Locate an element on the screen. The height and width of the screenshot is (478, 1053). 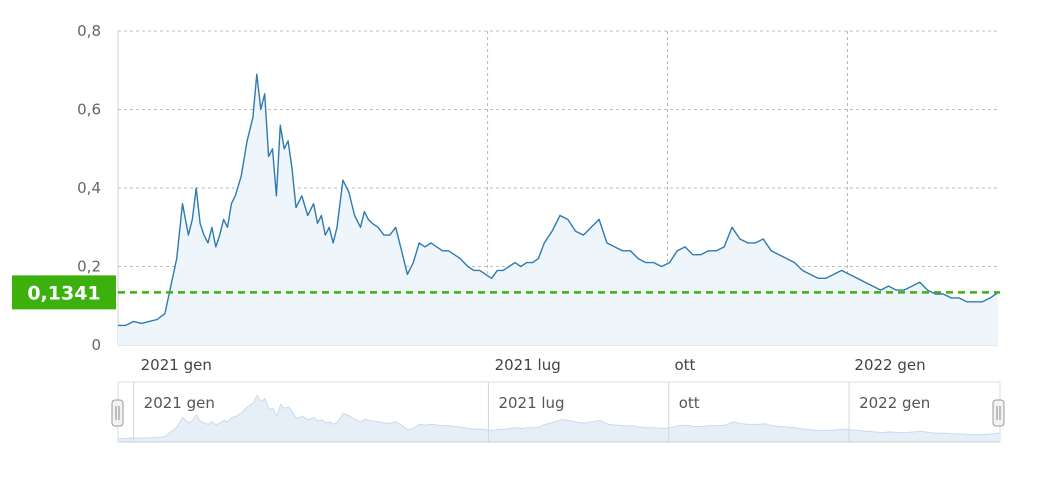
navigator-tick-label: 2021 gen is located at coordinates (179, 403).